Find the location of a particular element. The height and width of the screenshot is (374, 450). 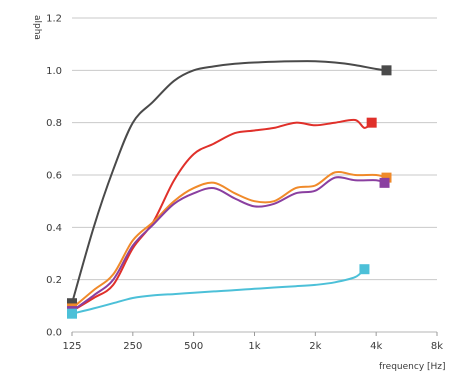

series-5-end-marker is located at coordinates (364, 269).